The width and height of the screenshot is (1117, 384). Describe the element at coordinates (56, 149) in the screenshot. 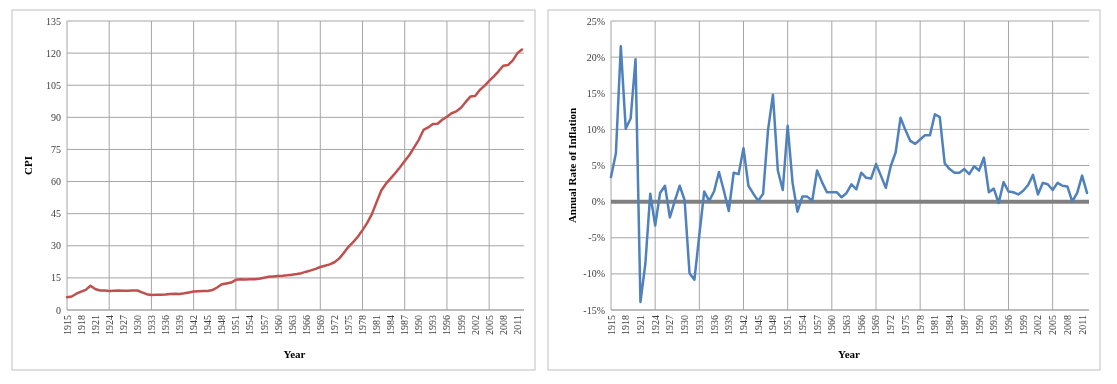

I see `y-tick-label: 75` at that location.